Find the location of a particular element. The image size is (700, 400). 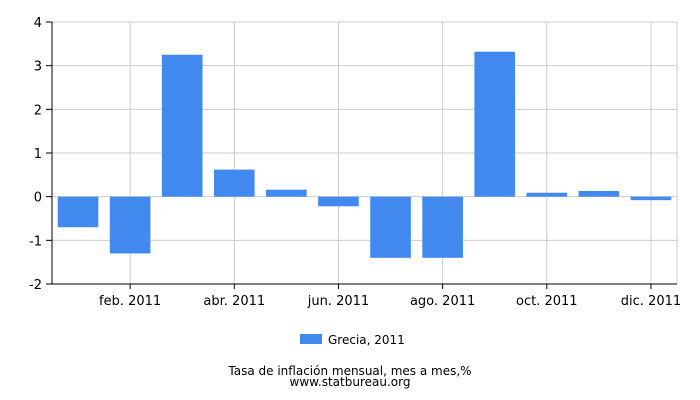

legend-label: Grecia, 2011 is located at coordinates (366, 340).